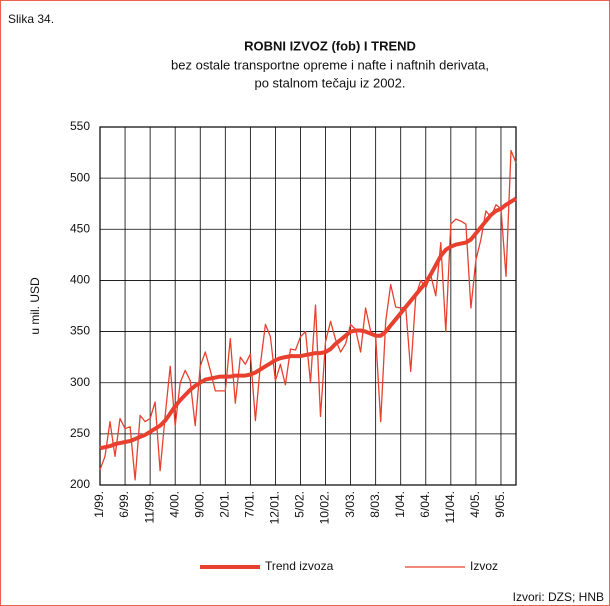 This screenshot has width=610, height=606. What do you see at coordinates (80, 382) in the screenshot?
I see `y-tick-label: 300` at bounding box center [80, 382].